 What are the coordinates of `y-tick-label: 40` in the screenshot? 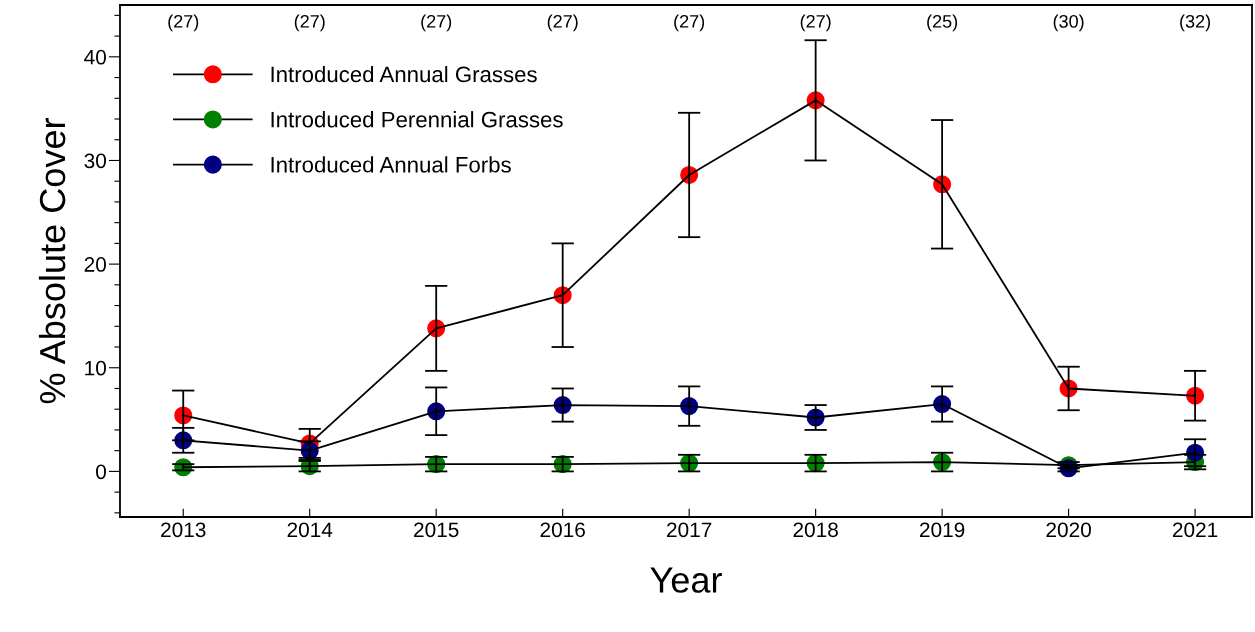 It's located at (95, 57).